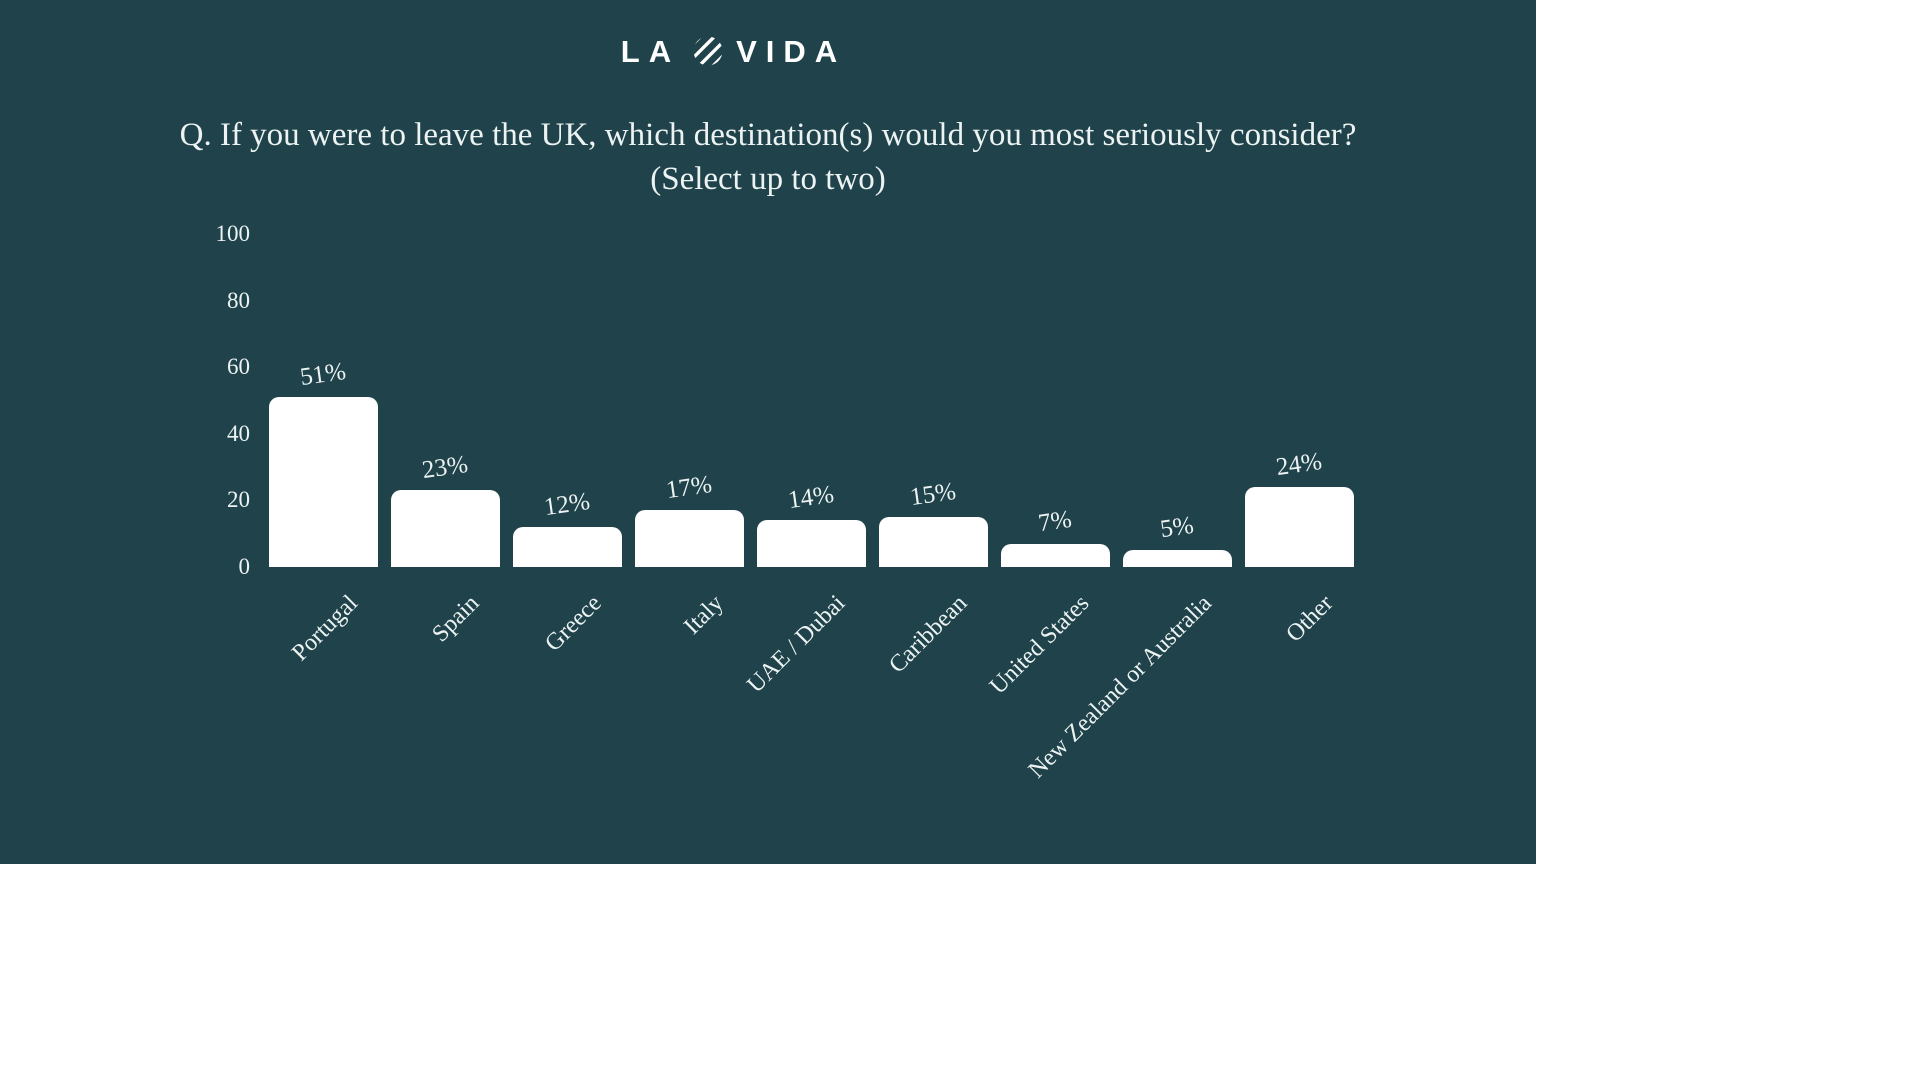  I want to click on la-vida-logo: LA VIDA, so click(733, 51).